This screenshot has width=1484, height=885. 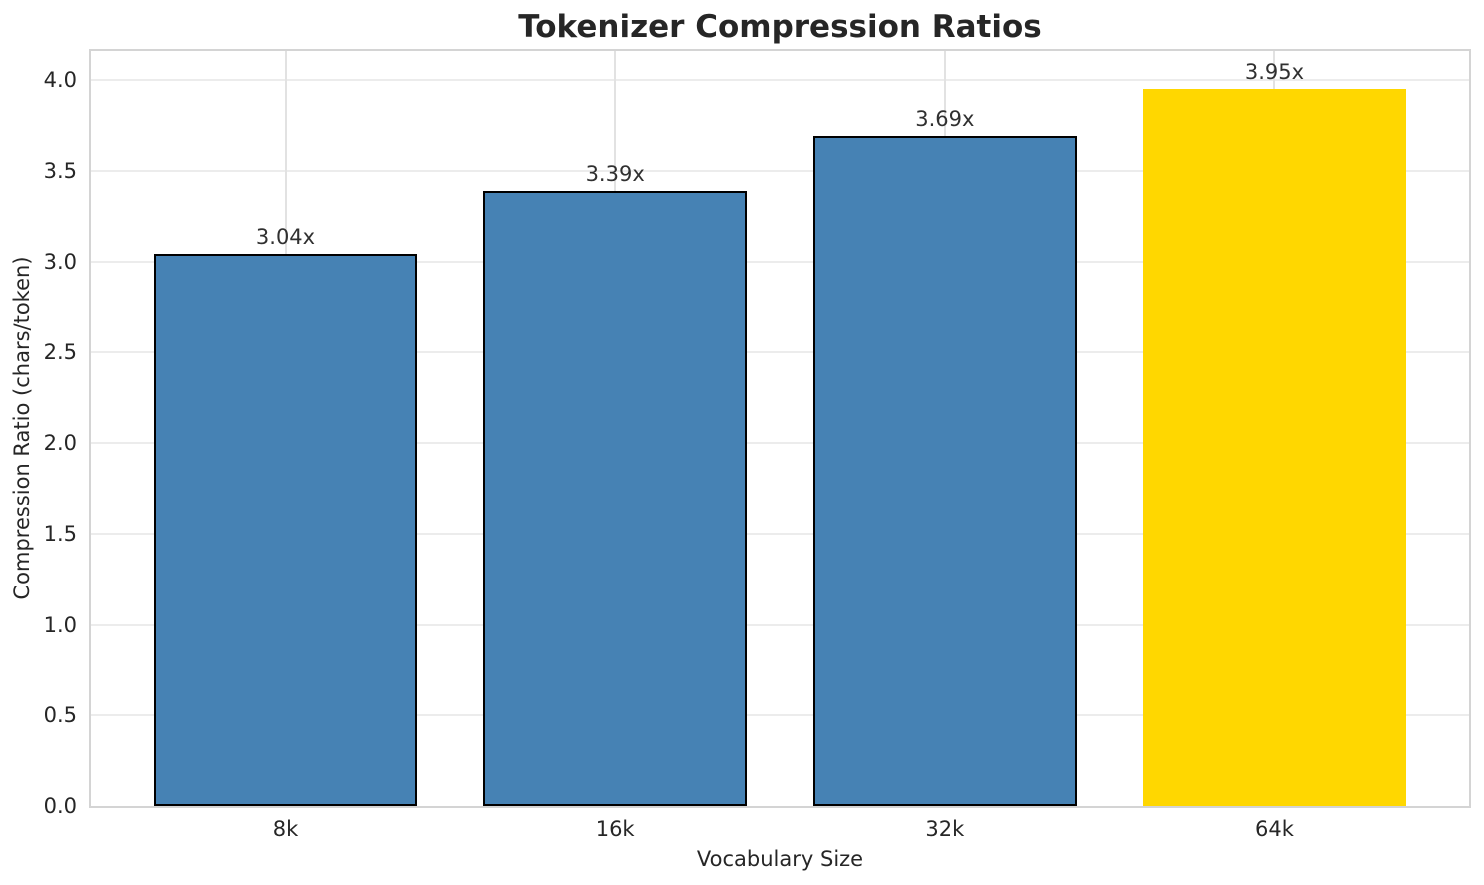 What do you see at coordinates (615, 173) in the screenshot?
I see `bar-value-label: 3.39x` at bounding box center [615, 173].